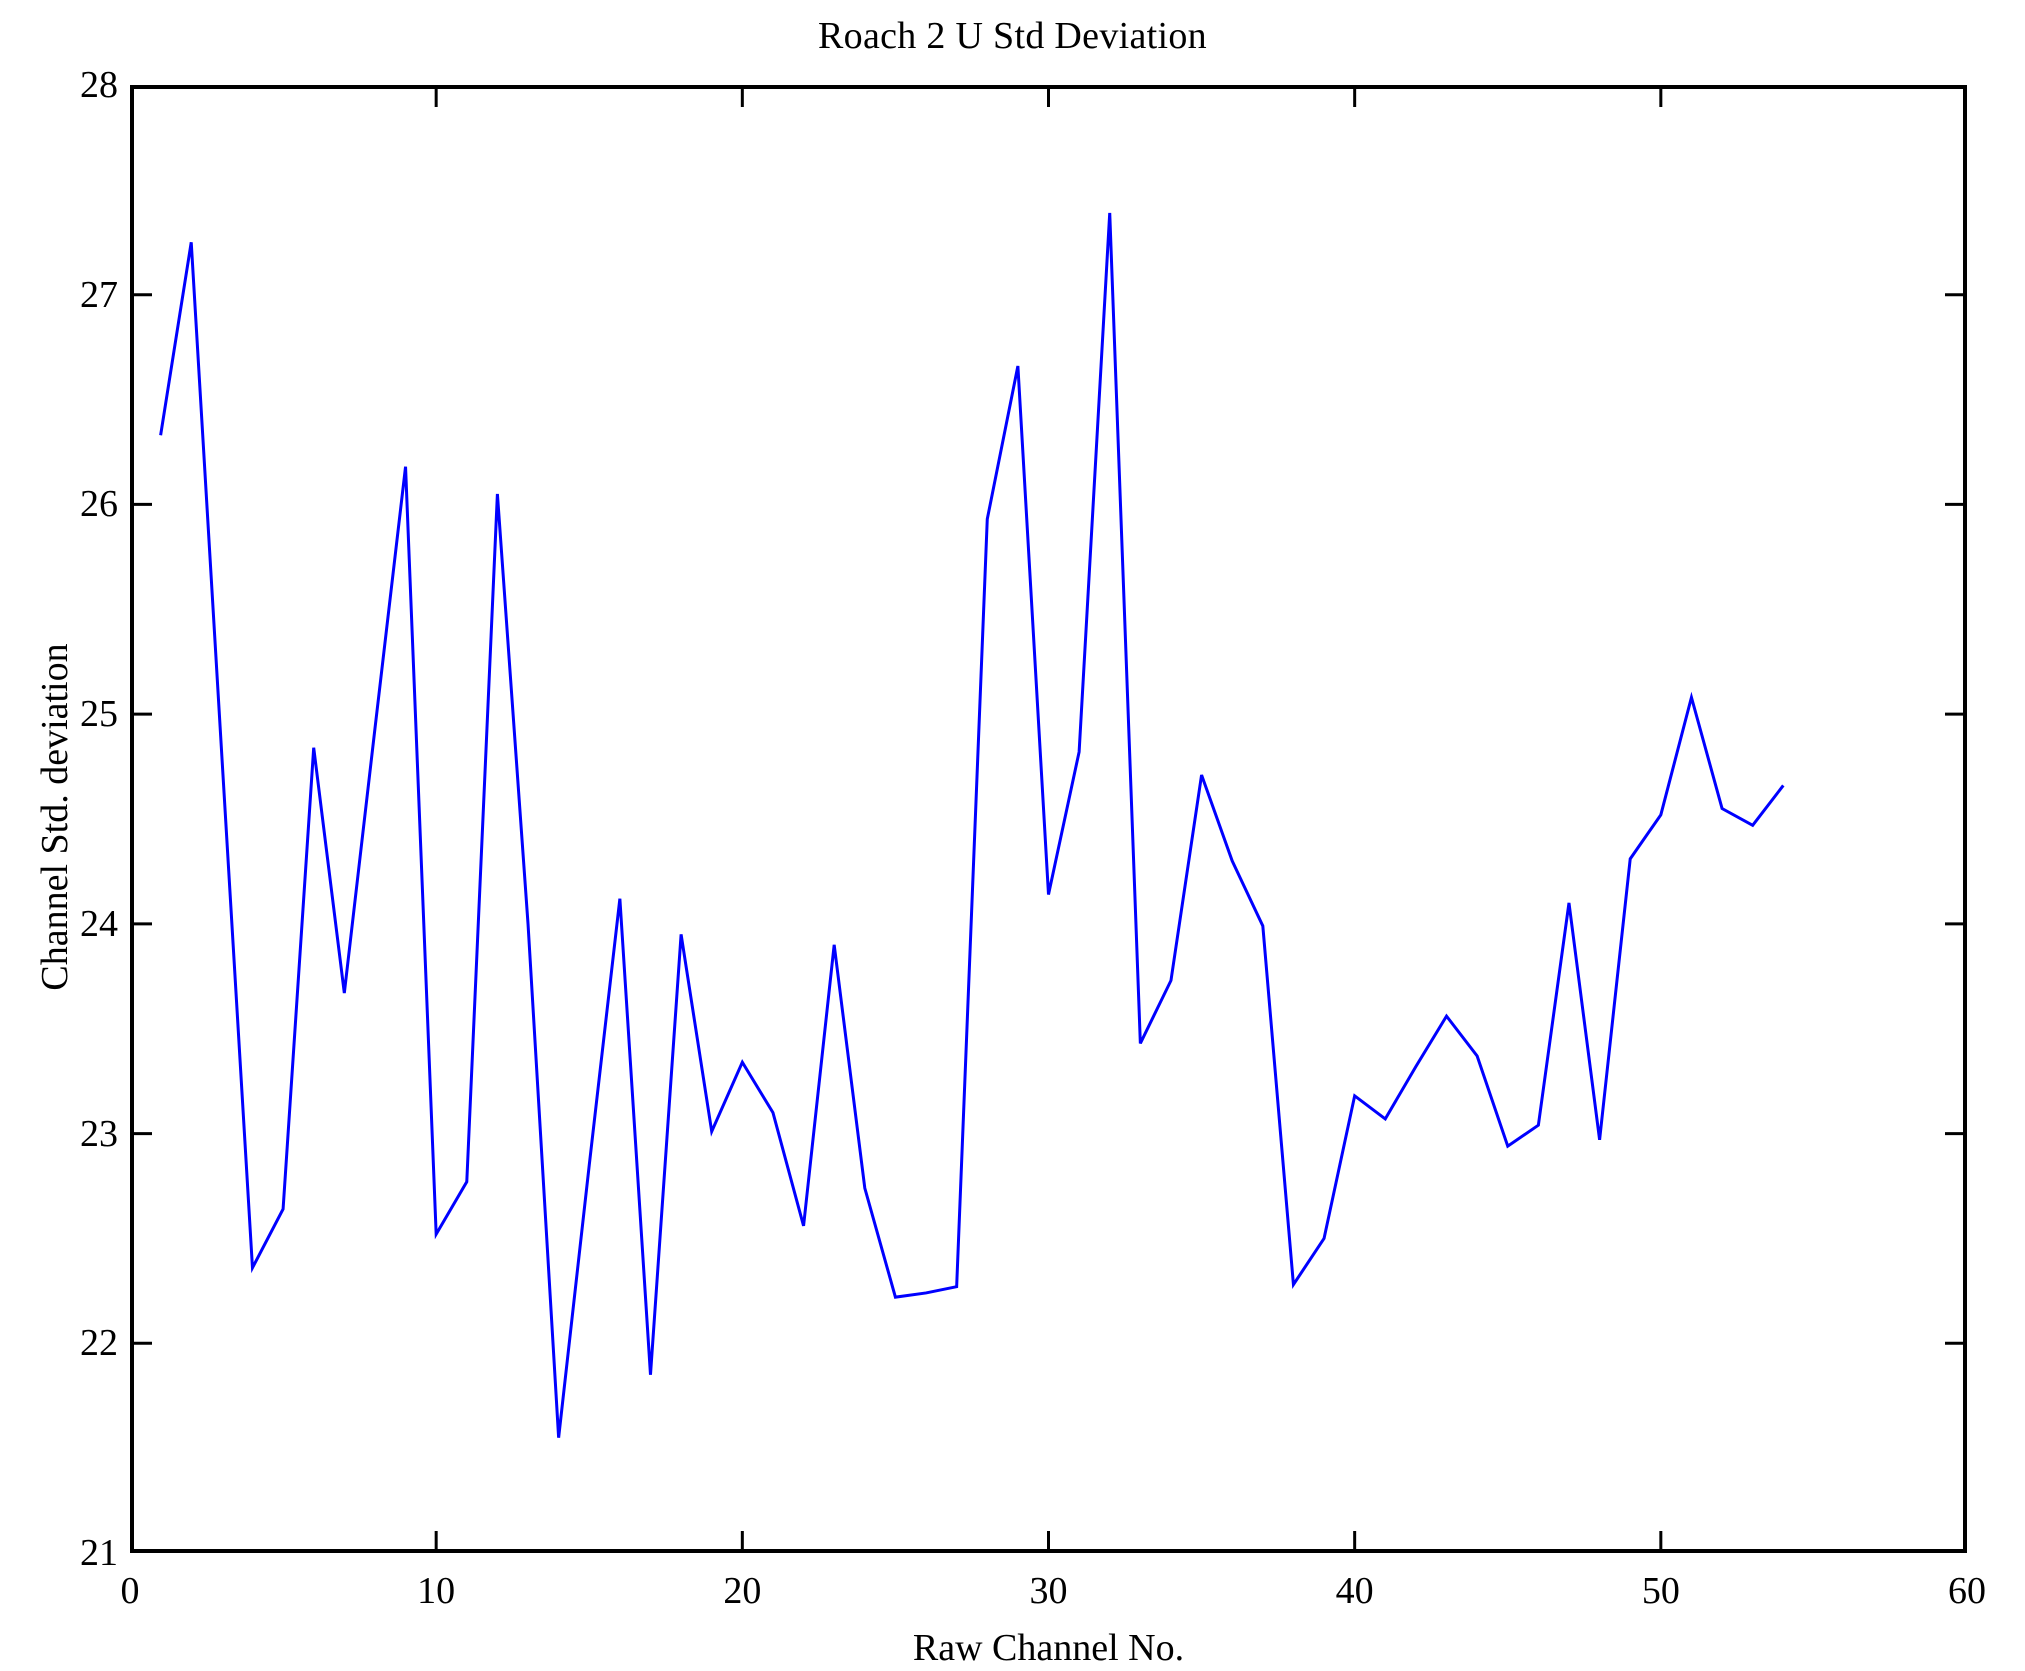 This screenshot has width=2025, height=1671. Describe the element at coordinates (742, 1591) in the screenshot. I see `x-axis-tick-label: 20` at that location.